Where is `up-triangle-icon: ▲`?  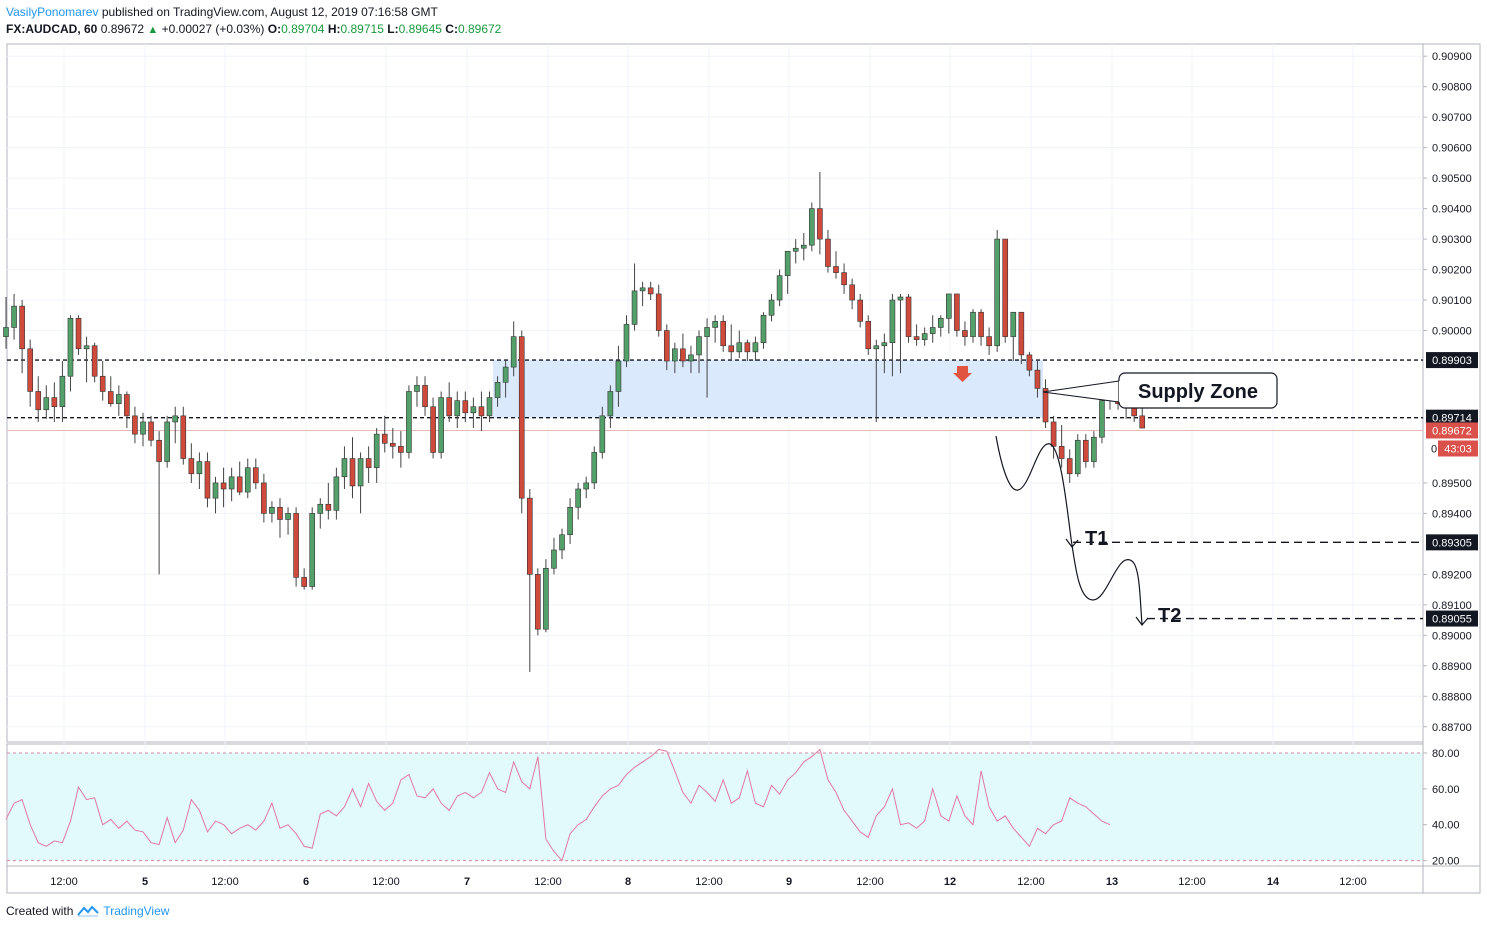
up-triangle-icon: ▲ is located at coordinates (153, 30).